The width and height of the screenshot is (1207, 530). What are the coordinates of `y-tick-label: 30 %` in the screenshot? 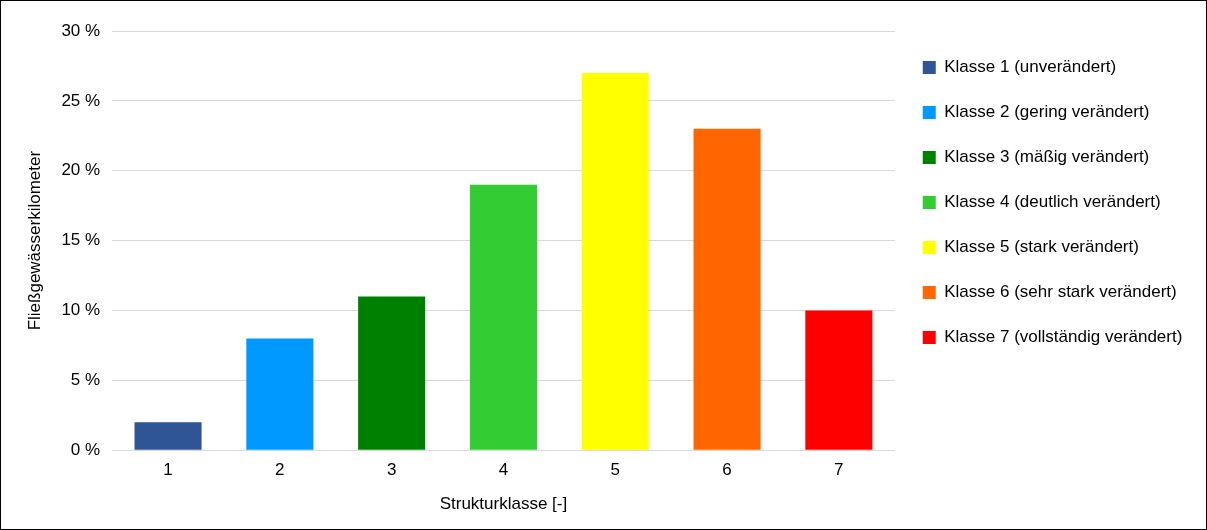 It's located at (81, 30).